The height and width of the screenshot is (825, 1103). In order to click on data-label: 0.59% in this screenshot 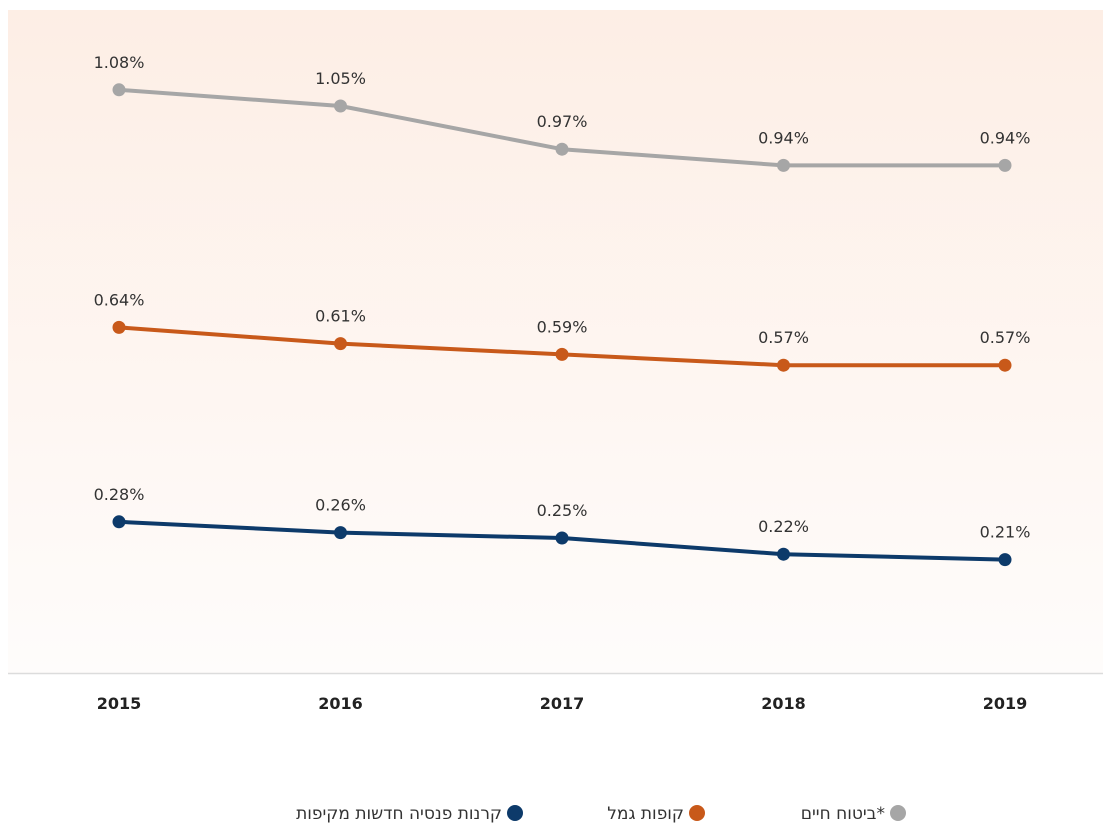, I will do `click(562, 326)`.